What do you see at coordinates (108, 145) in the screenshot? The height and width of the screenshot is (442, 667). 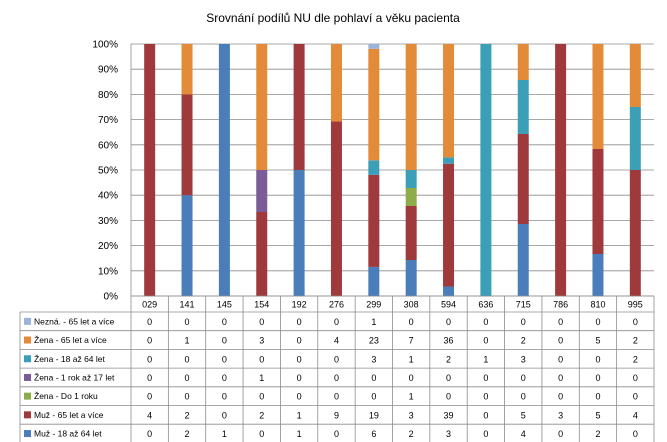 I see `y-tick-label: 60%` at bounding box center [108, 145].